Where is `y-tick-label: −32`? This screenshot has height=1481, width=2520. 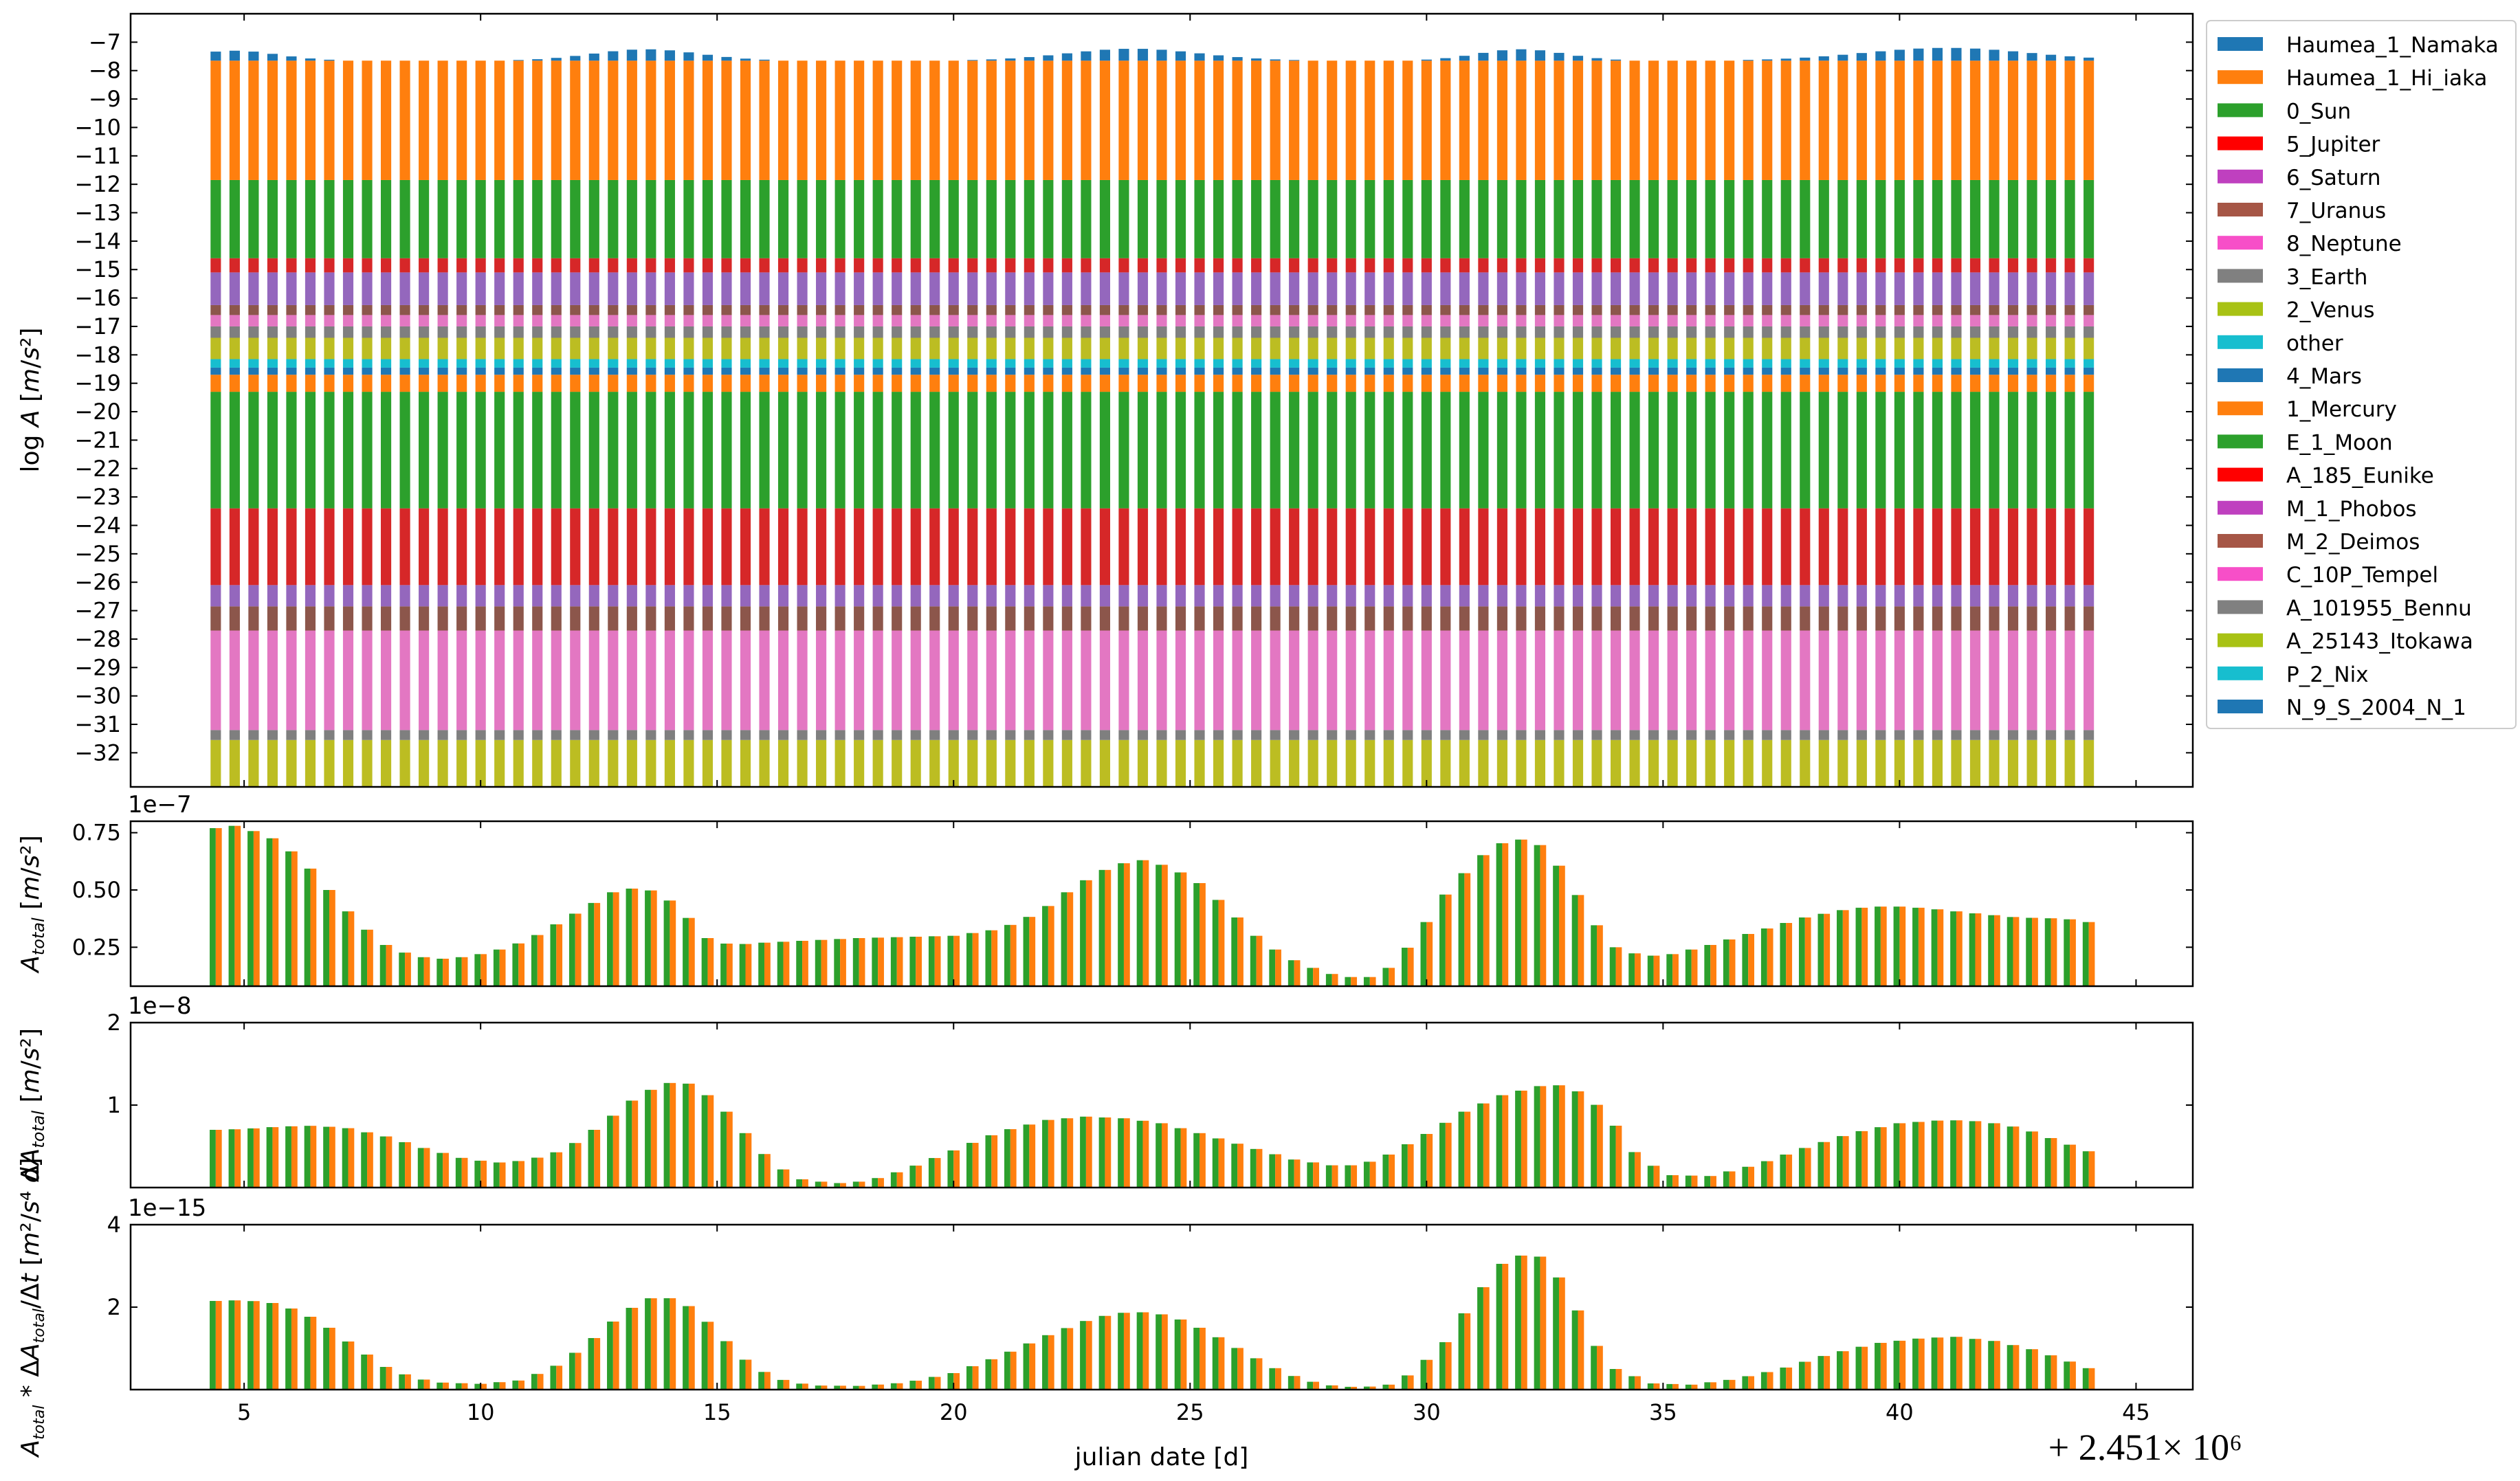
y-tick-label: −32 is located at coordinates (97, 753).